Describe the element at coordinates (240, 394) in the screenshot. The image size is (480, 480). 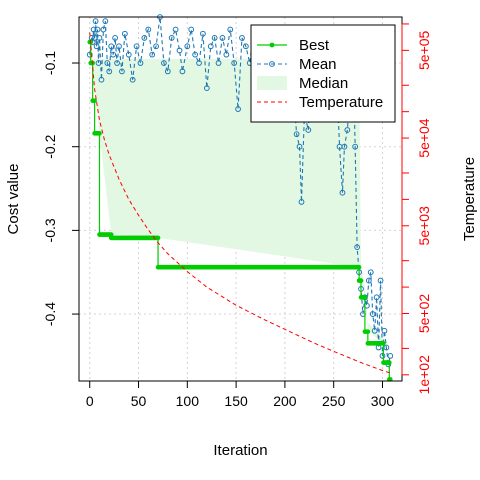
I see `x-axis: 0 50 100 150 200 250 300` at that location.